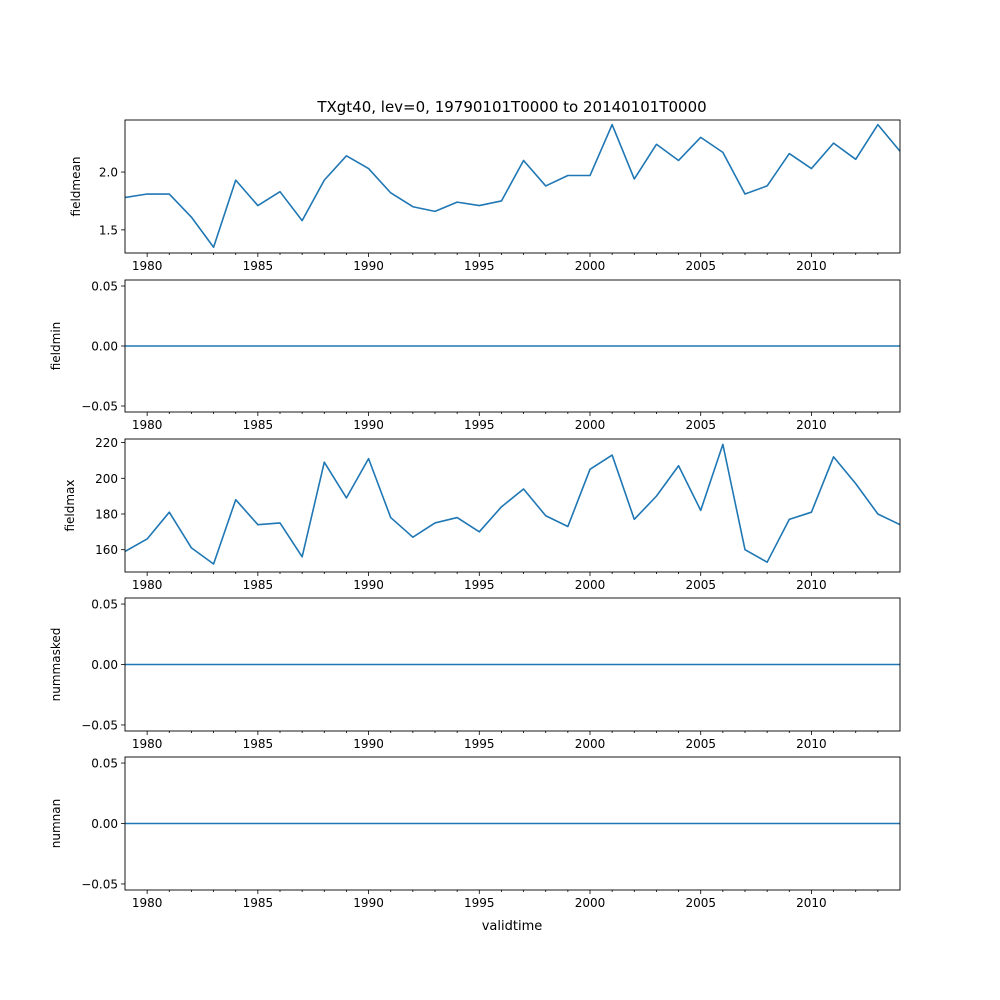 The height and width of the screenshot is (1000, 1000). Describe the element at coordinates (70, 505) in the screenshot. I see `y-axis-label-fieldmax: fieldmax` at that location.